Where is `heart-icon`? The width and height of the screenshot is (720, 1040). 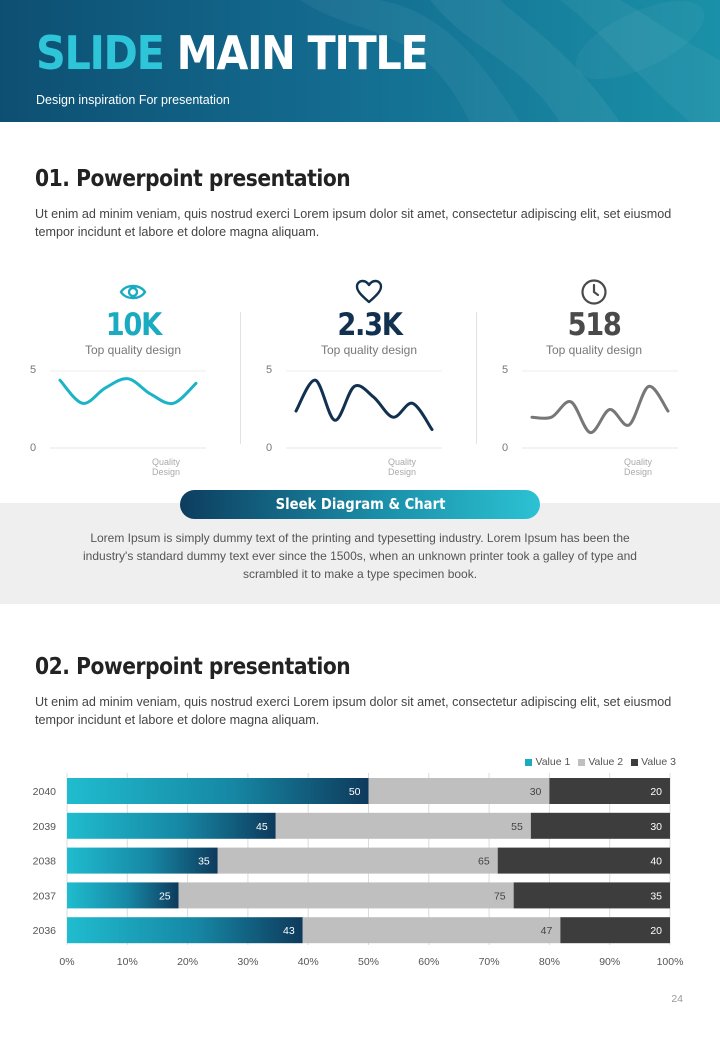
heart-icon is located at coordinates (369, 292).